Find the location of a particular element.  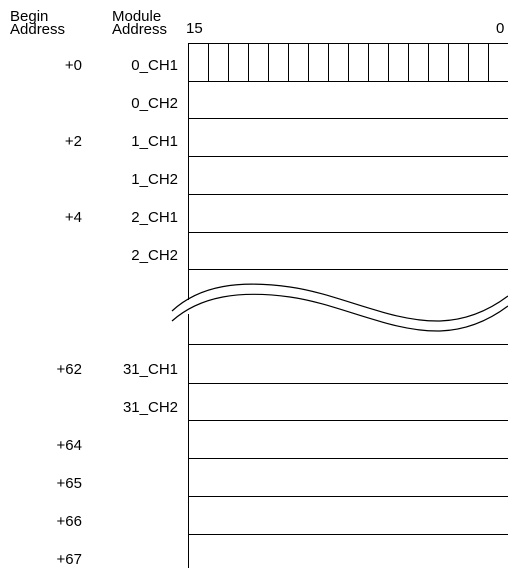

bit-15-label: 15 is located at coordinates (194, 28).